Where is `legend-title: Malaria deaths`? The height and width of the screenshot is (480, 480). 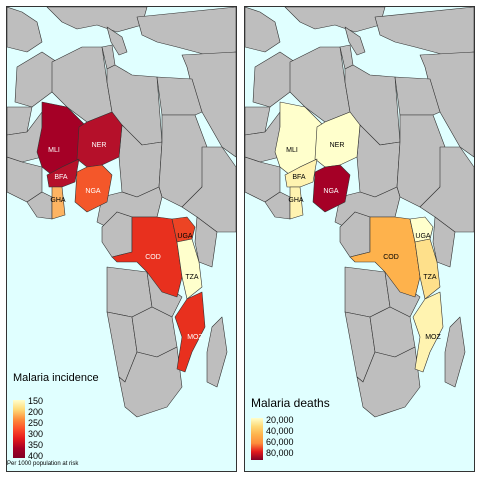
legend-title: Malaria deaths is located at coordinates (290, 403).